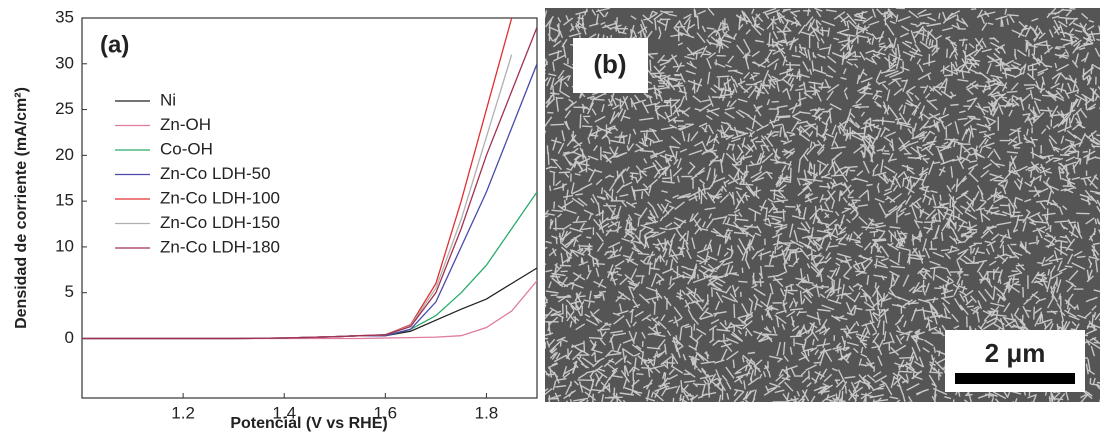 The width and height of the screenshot is (1105, 436). Describe the element at coordinates (183, 412) in the screenshot. I see `x-tick-label: 1.2` at that location.